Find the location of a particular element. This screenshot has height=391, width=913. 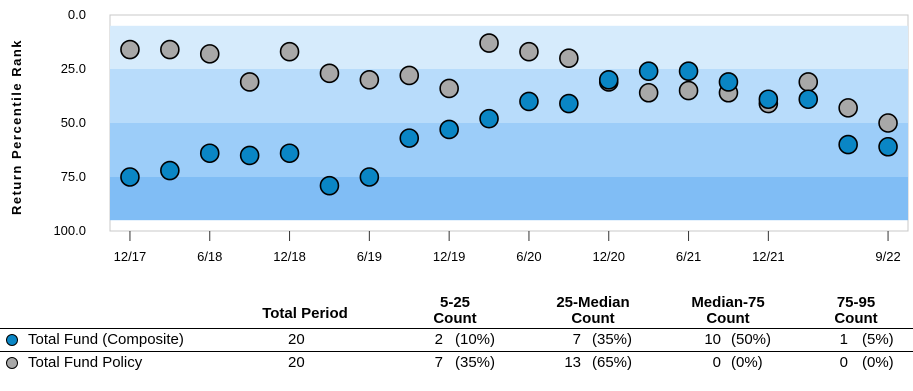

count-25-median: 13 is located at coordinates (572, 362).